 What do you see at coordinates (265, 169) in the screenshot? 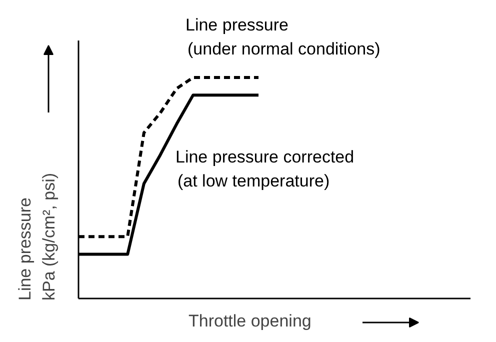
I see `series-label: Line pressure corrected (at low temperature)` at bounding box center [265, 169].